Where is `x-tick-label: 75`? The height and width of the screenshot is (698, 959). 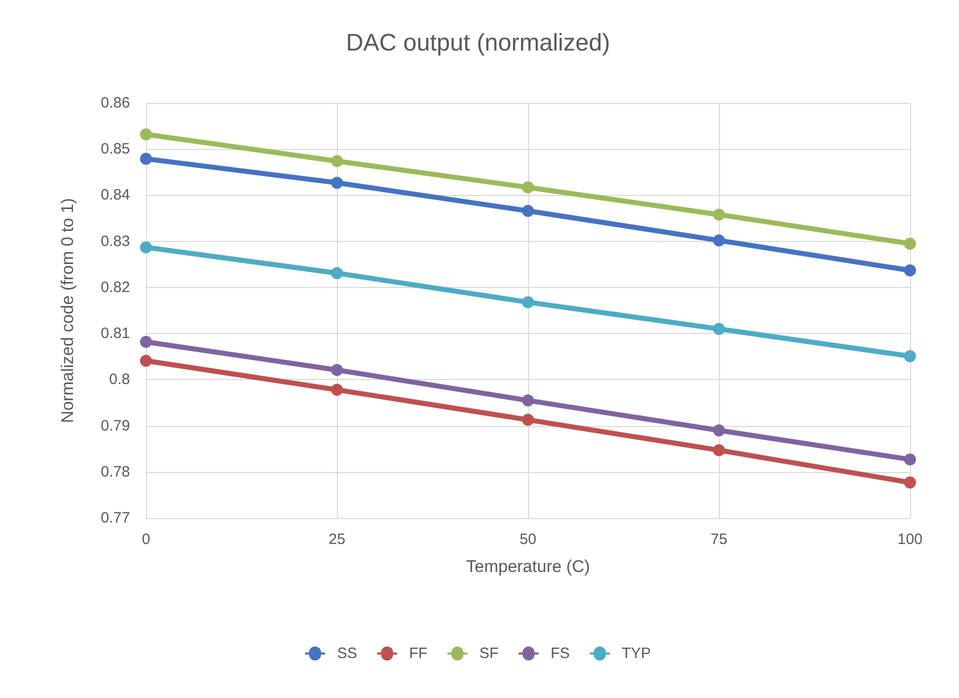
x-tick-label: 75 is located at coordinates (719, 539).